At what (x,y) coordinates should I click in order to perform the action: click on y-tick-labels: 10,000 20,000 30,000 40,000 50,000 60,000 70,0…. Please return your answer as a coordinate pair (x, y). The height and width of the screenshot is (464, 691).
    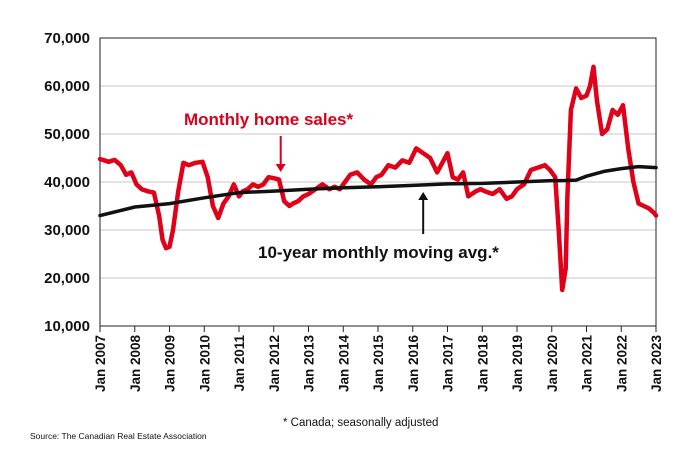
    Looking at the image, I should click on (67, 182).